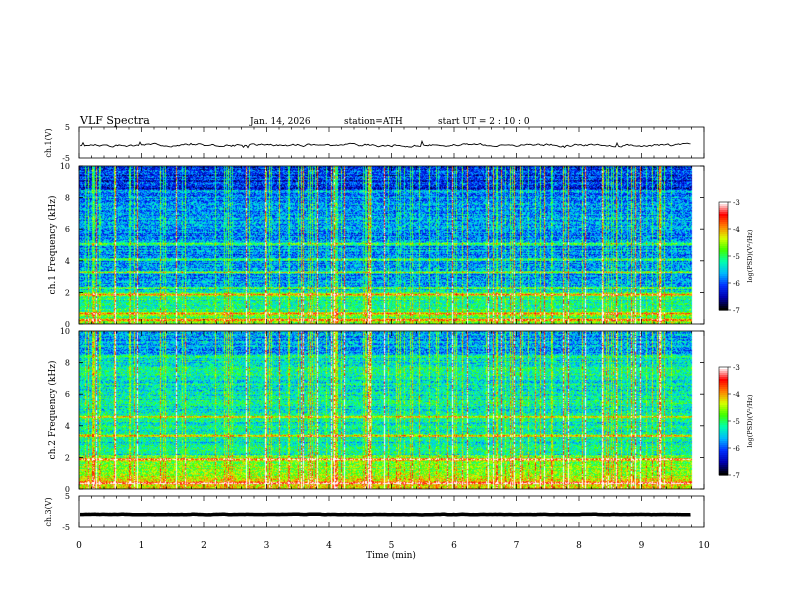  I want to click on freq-tick-label: 6, so click(67, 394).